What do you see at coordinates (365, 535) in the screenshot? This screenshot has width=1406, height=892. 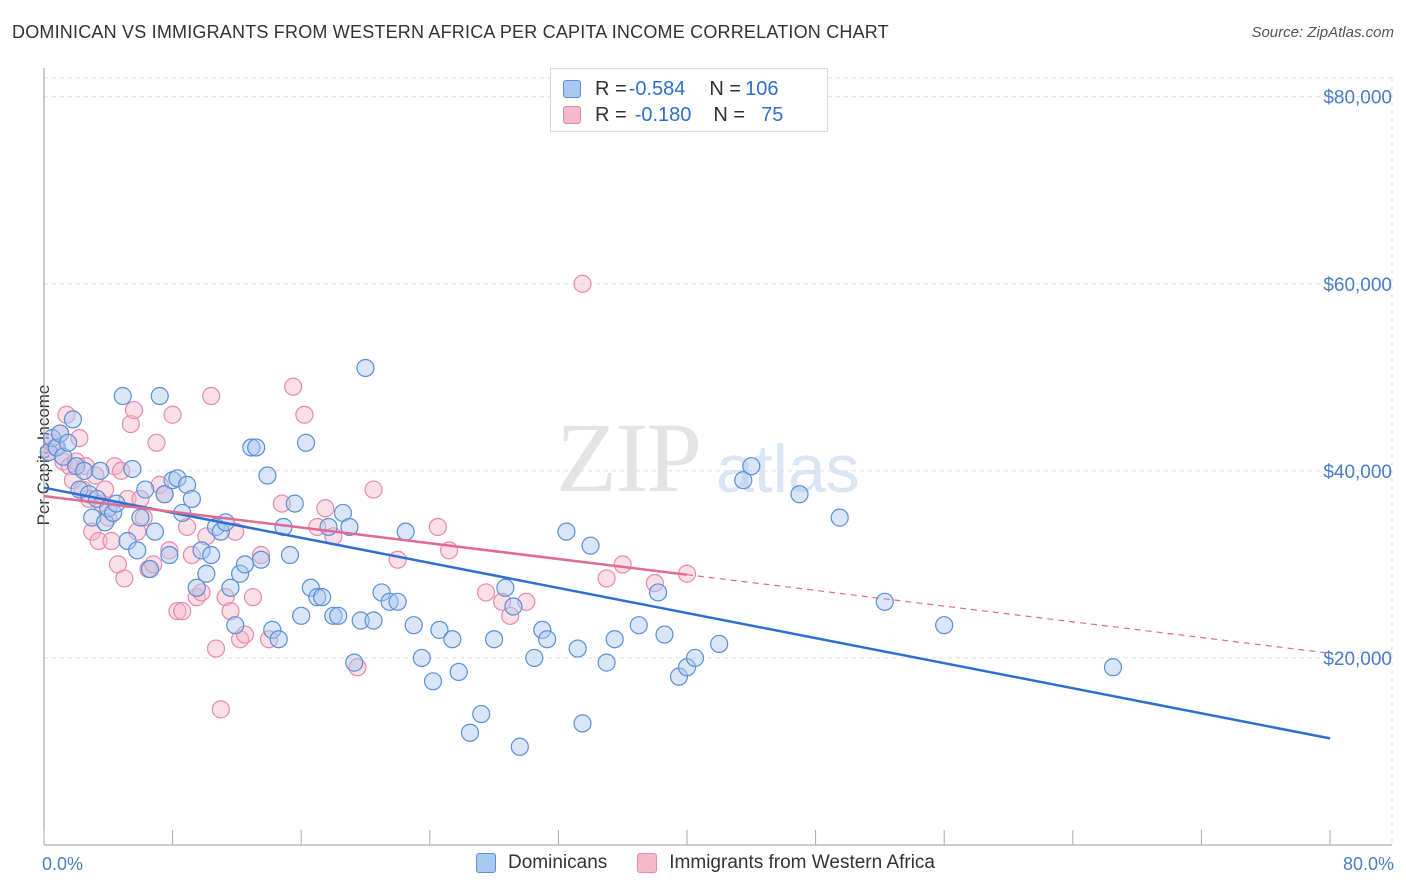 I see `trendline-western-africa` at bounding box center [365, 535].